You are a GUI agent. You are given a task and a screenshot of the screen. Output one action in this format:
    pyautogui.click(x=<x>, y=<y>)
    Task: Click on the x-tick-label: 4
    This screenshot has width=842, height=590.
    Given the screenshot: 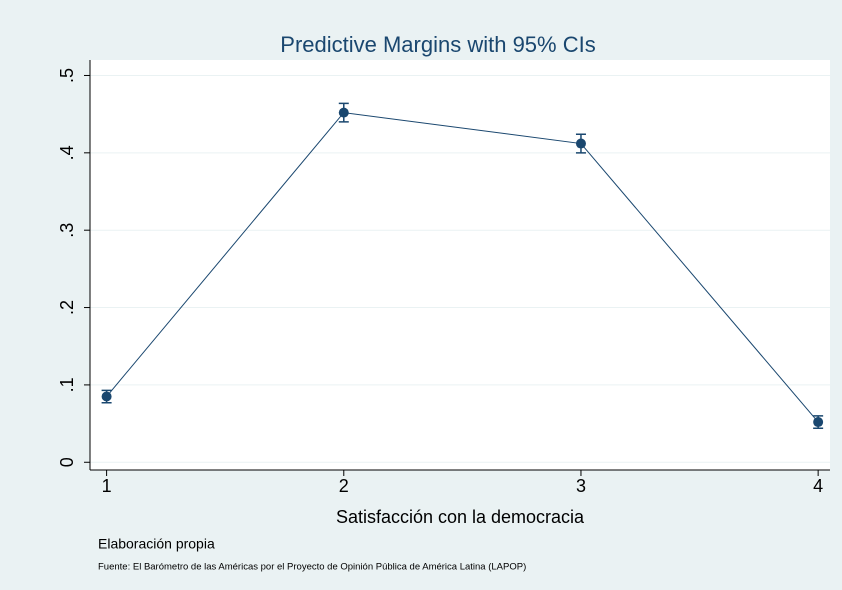 What is the action you would take?
    pyautogui.click(x=818, y=486)
    